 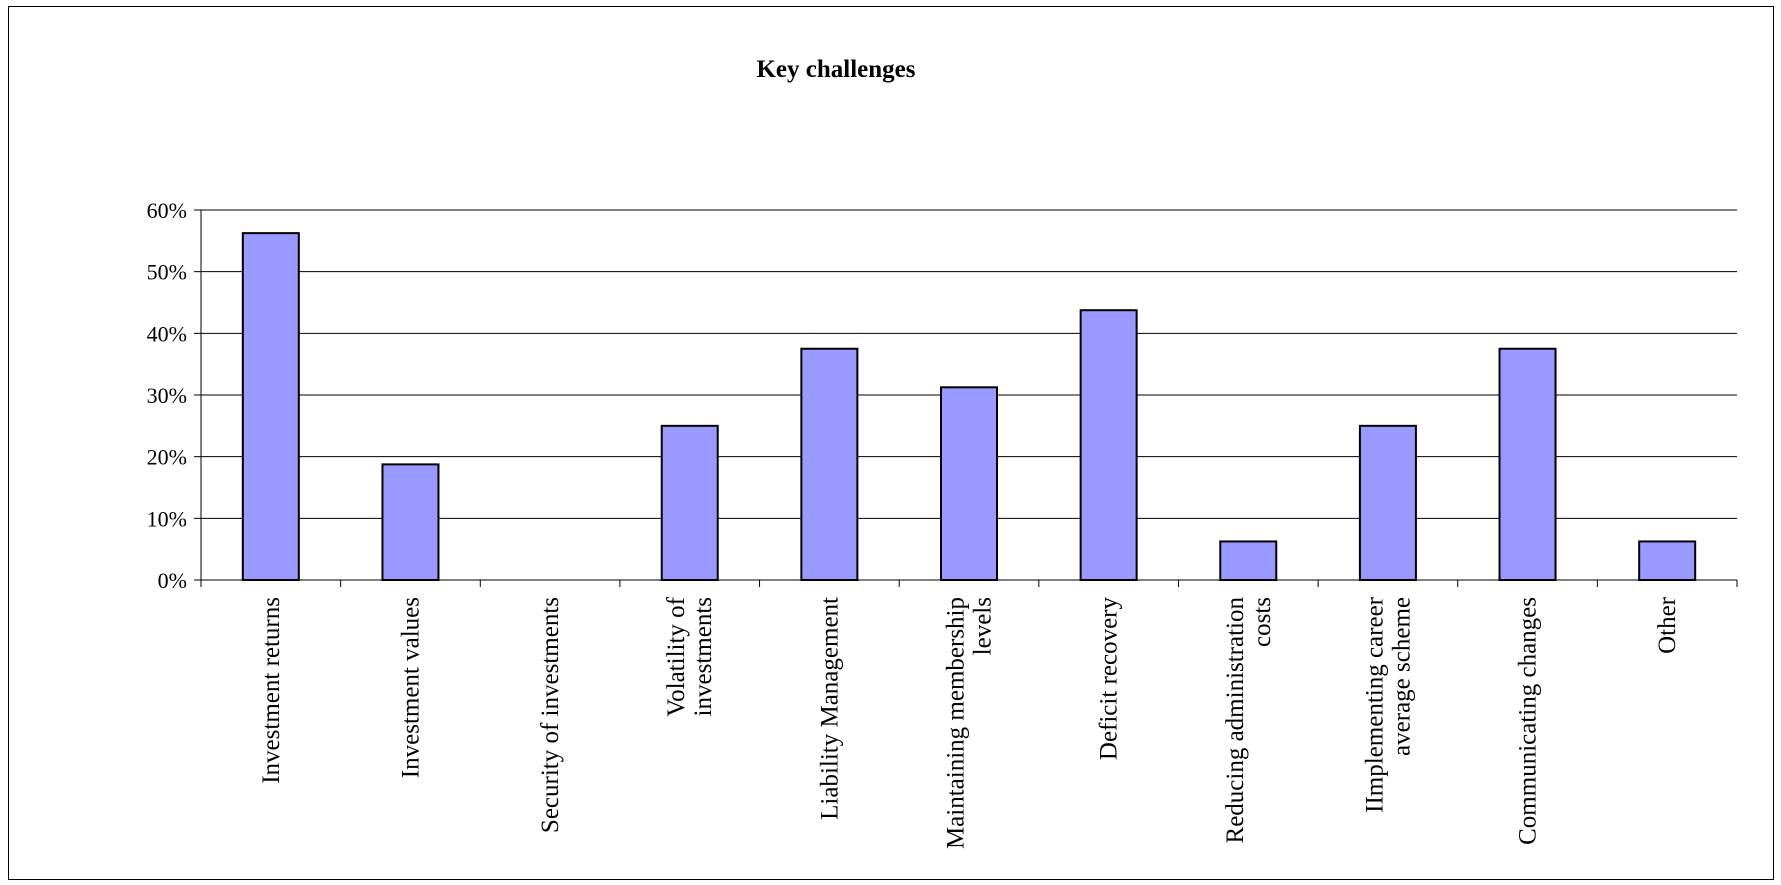 I want to click on y-tick-label: 50%, so click(x=167, y=272).